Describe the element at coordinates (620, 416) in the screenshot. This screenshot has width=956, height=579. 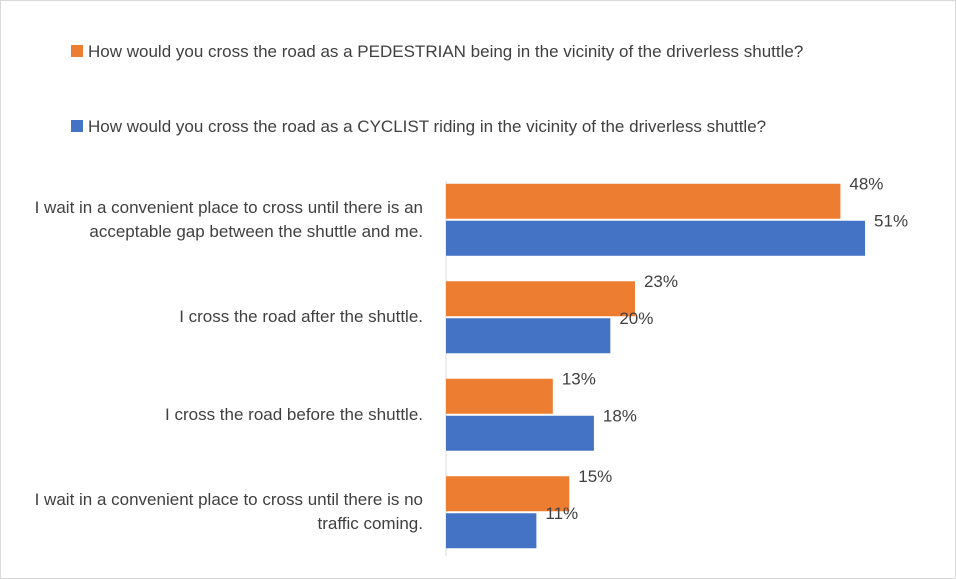
I see `data-label: 18%` at that location.